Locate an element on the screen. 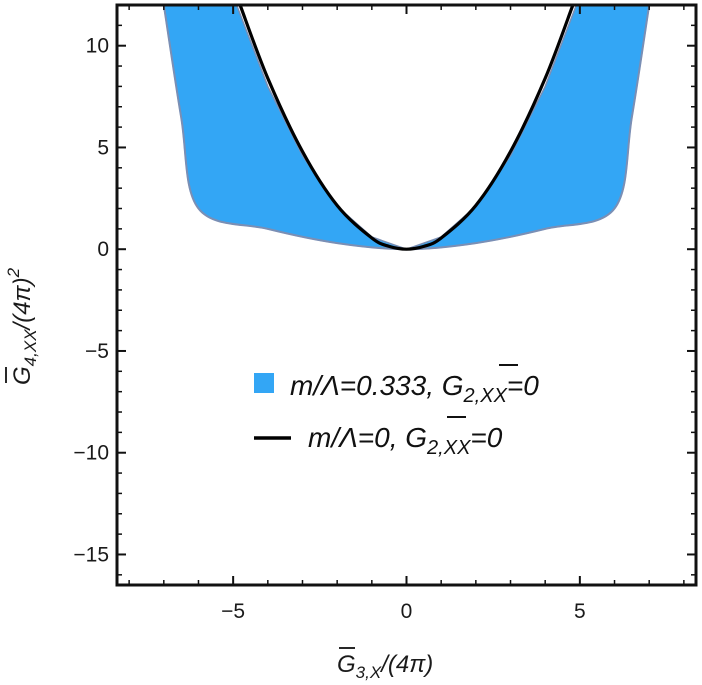 This screenshot has height=685, width=702. y-axis-label-main: G is located at coordinates (22, 375).